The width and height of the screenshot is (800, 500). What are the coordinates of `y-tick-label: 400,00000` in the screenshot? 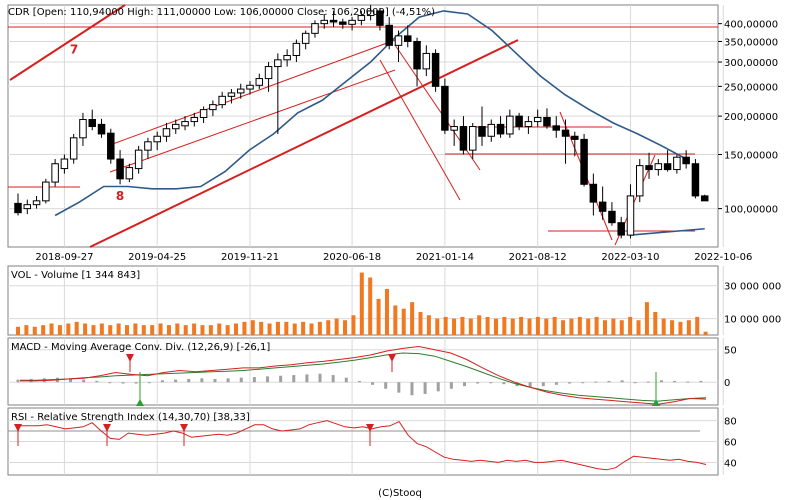 It's located at (751, 25).